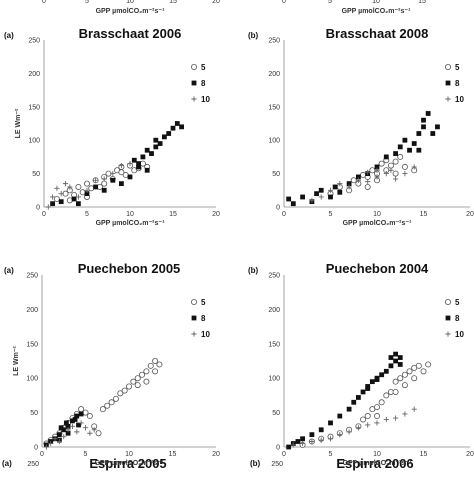  What do you see at coordinates (276, 413) in the screenshot?
I see `y-tick-label: 50` at bounding box center [276, 413].